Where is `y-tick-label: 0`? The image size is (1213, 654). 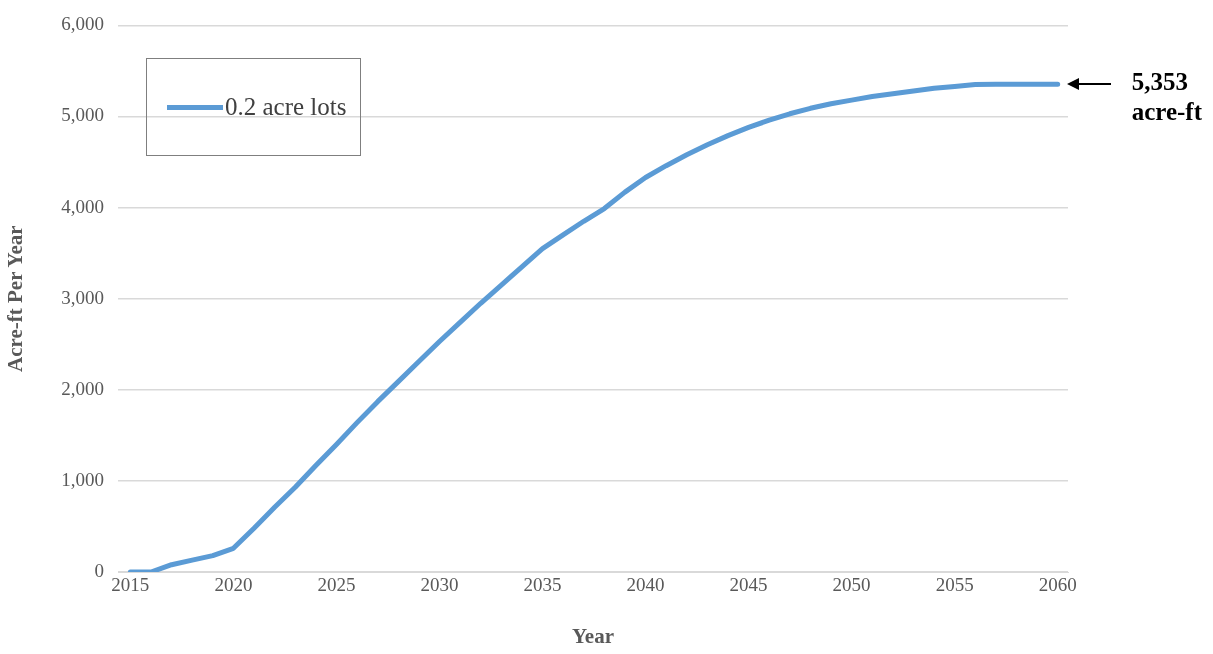 y-tick-label: 0 is located at coordinates (99, 570).